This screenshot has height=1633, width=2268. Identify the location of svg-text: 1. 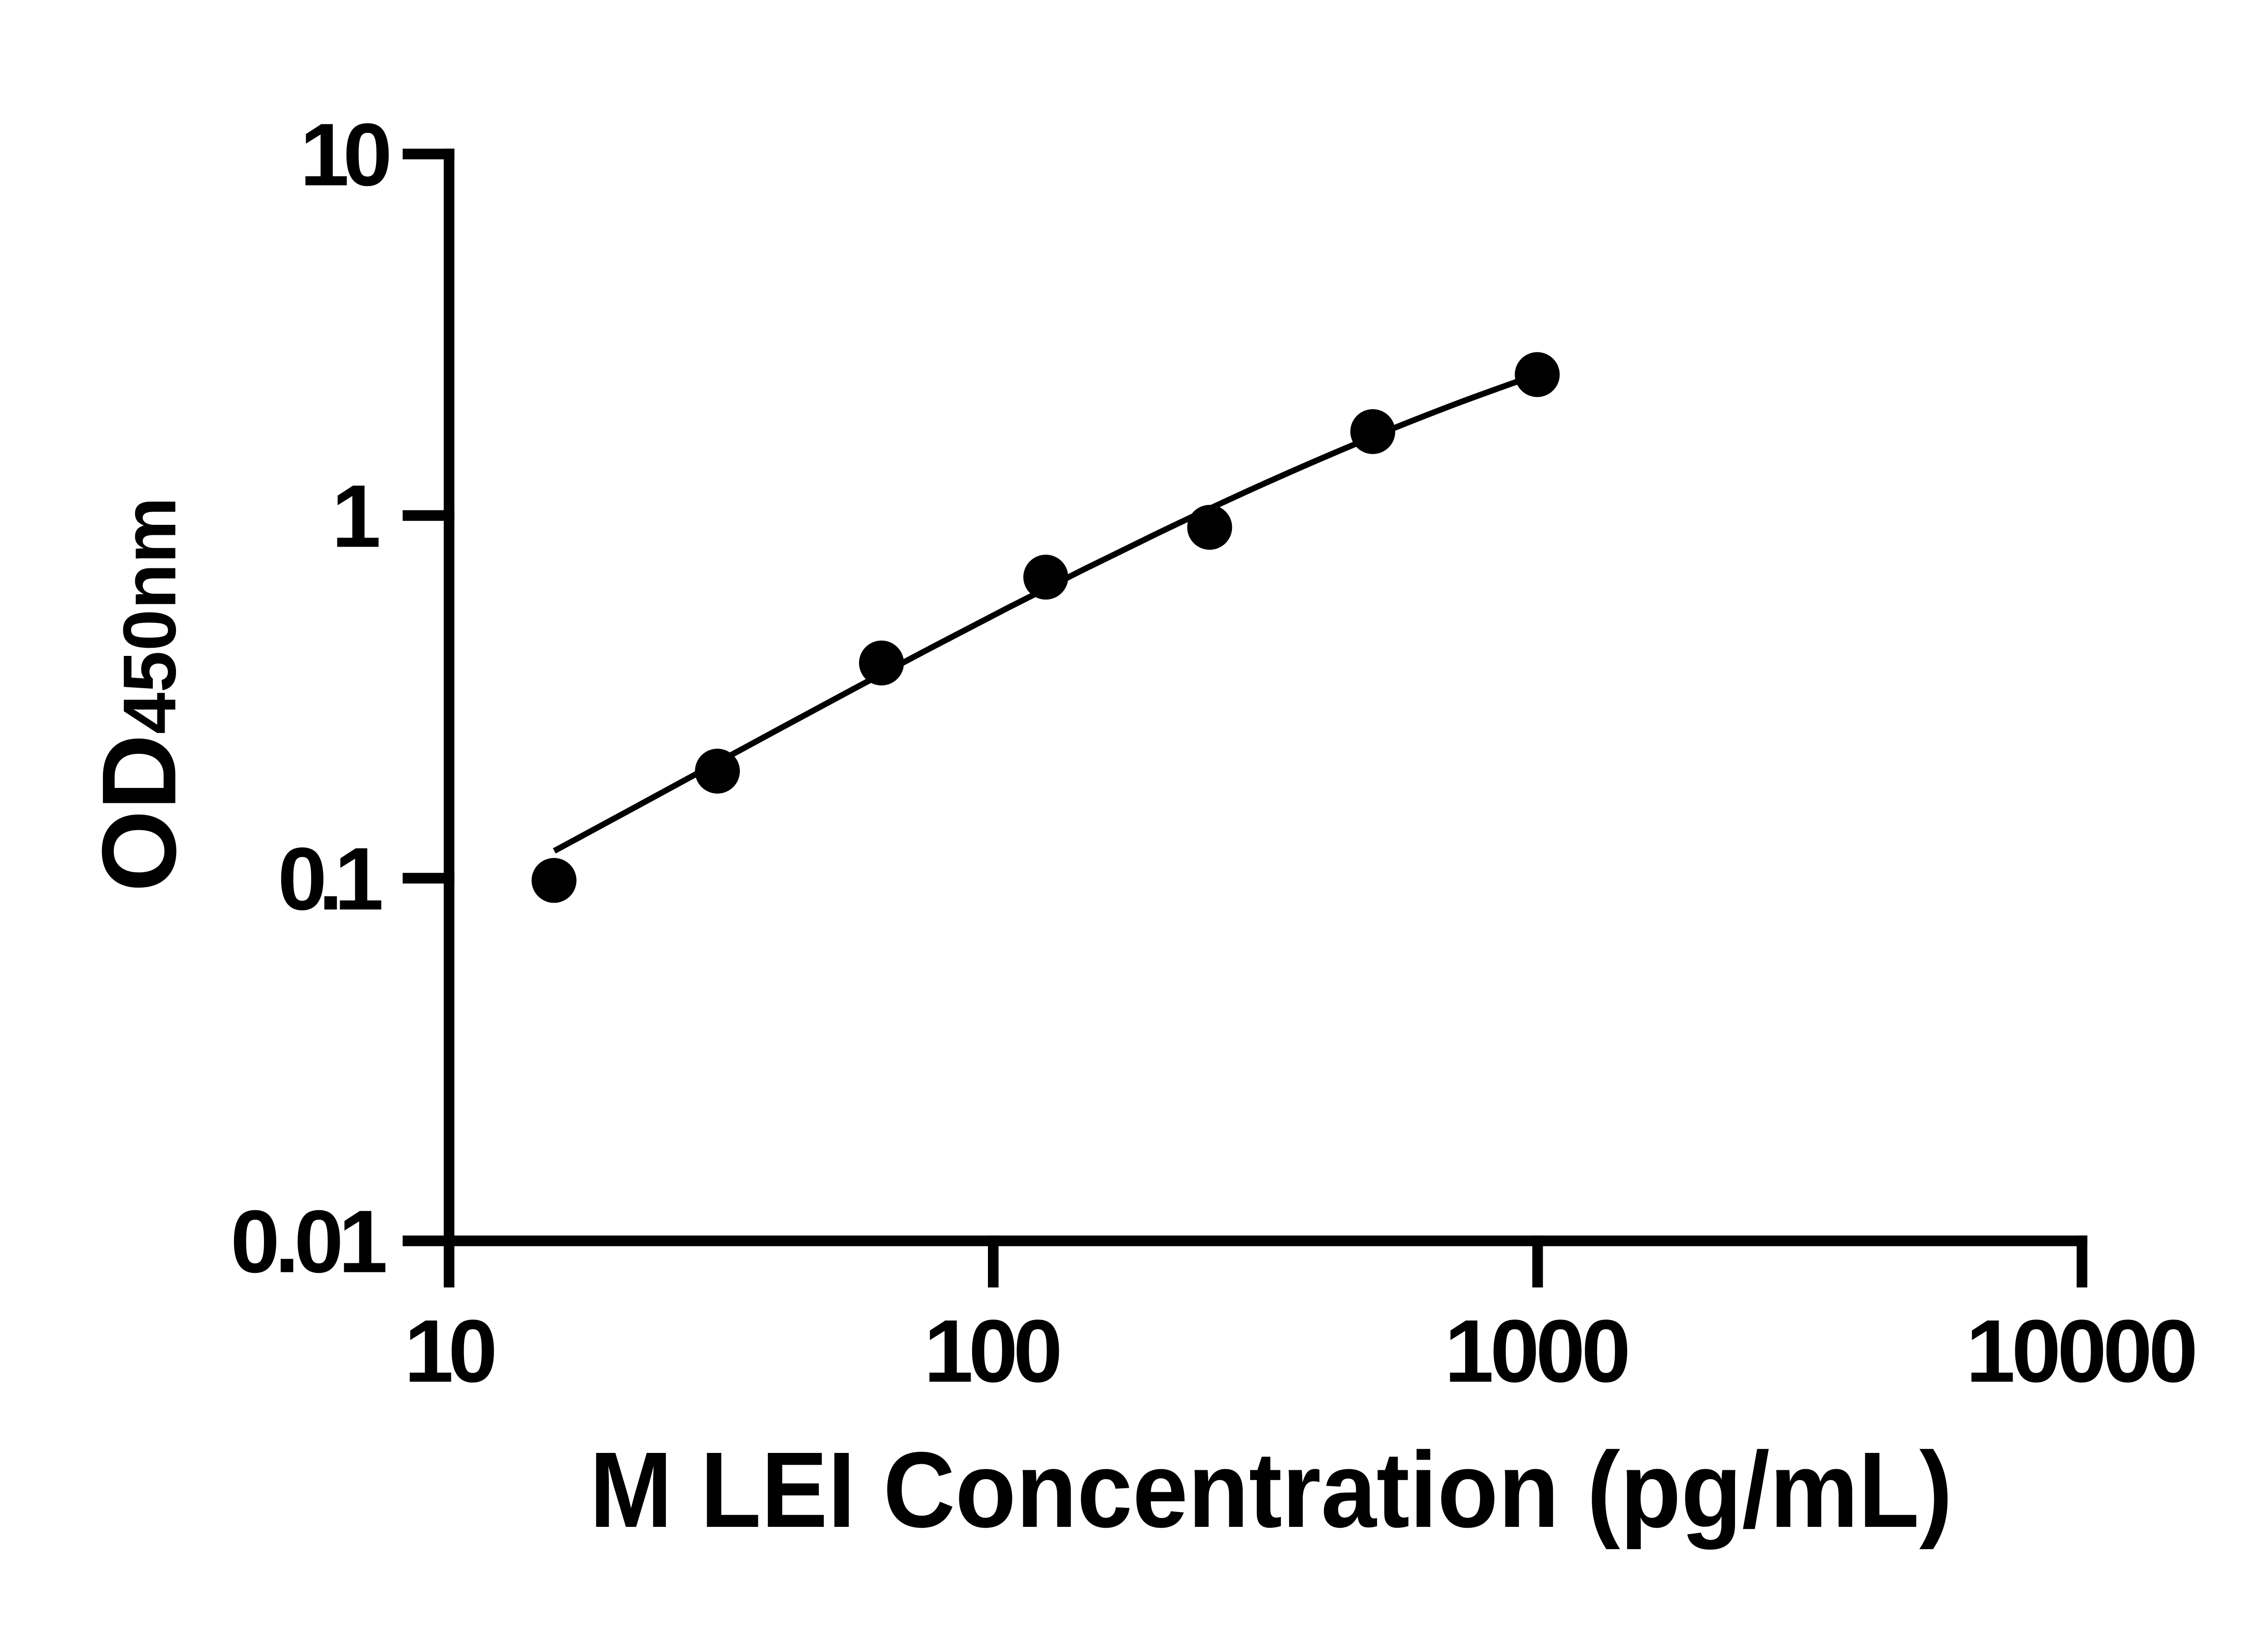
(357, 516).